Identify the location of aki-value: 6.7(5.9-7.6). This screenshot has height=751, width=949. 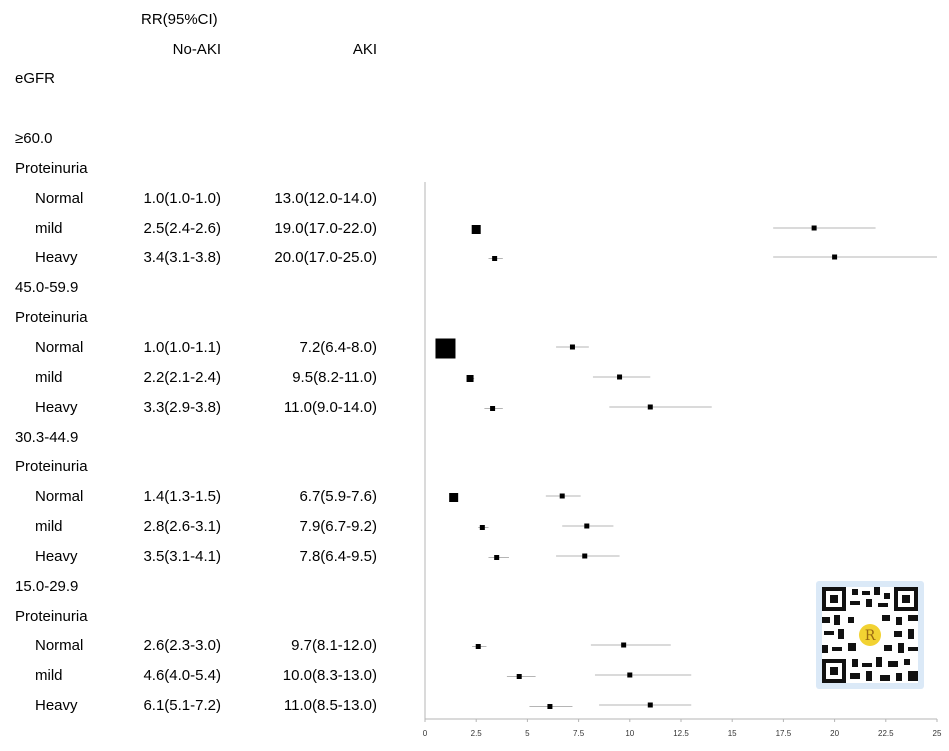
(338, 496).